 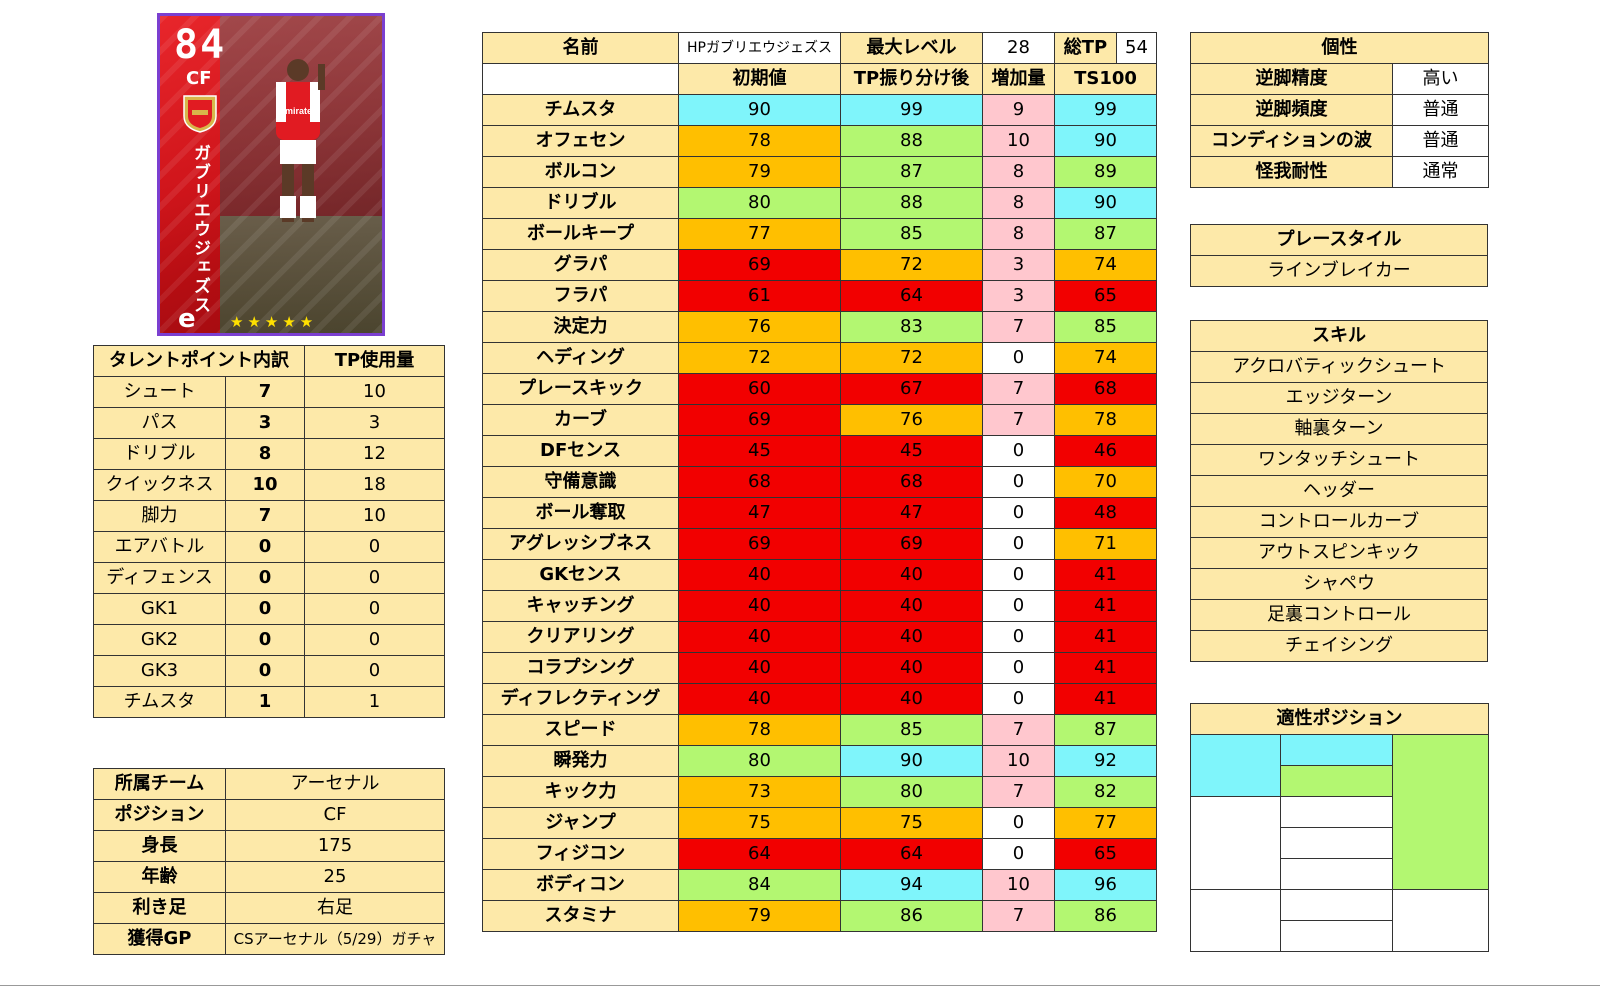 I want to click on stat-after-tp: 85, so click(x=911, y=234).